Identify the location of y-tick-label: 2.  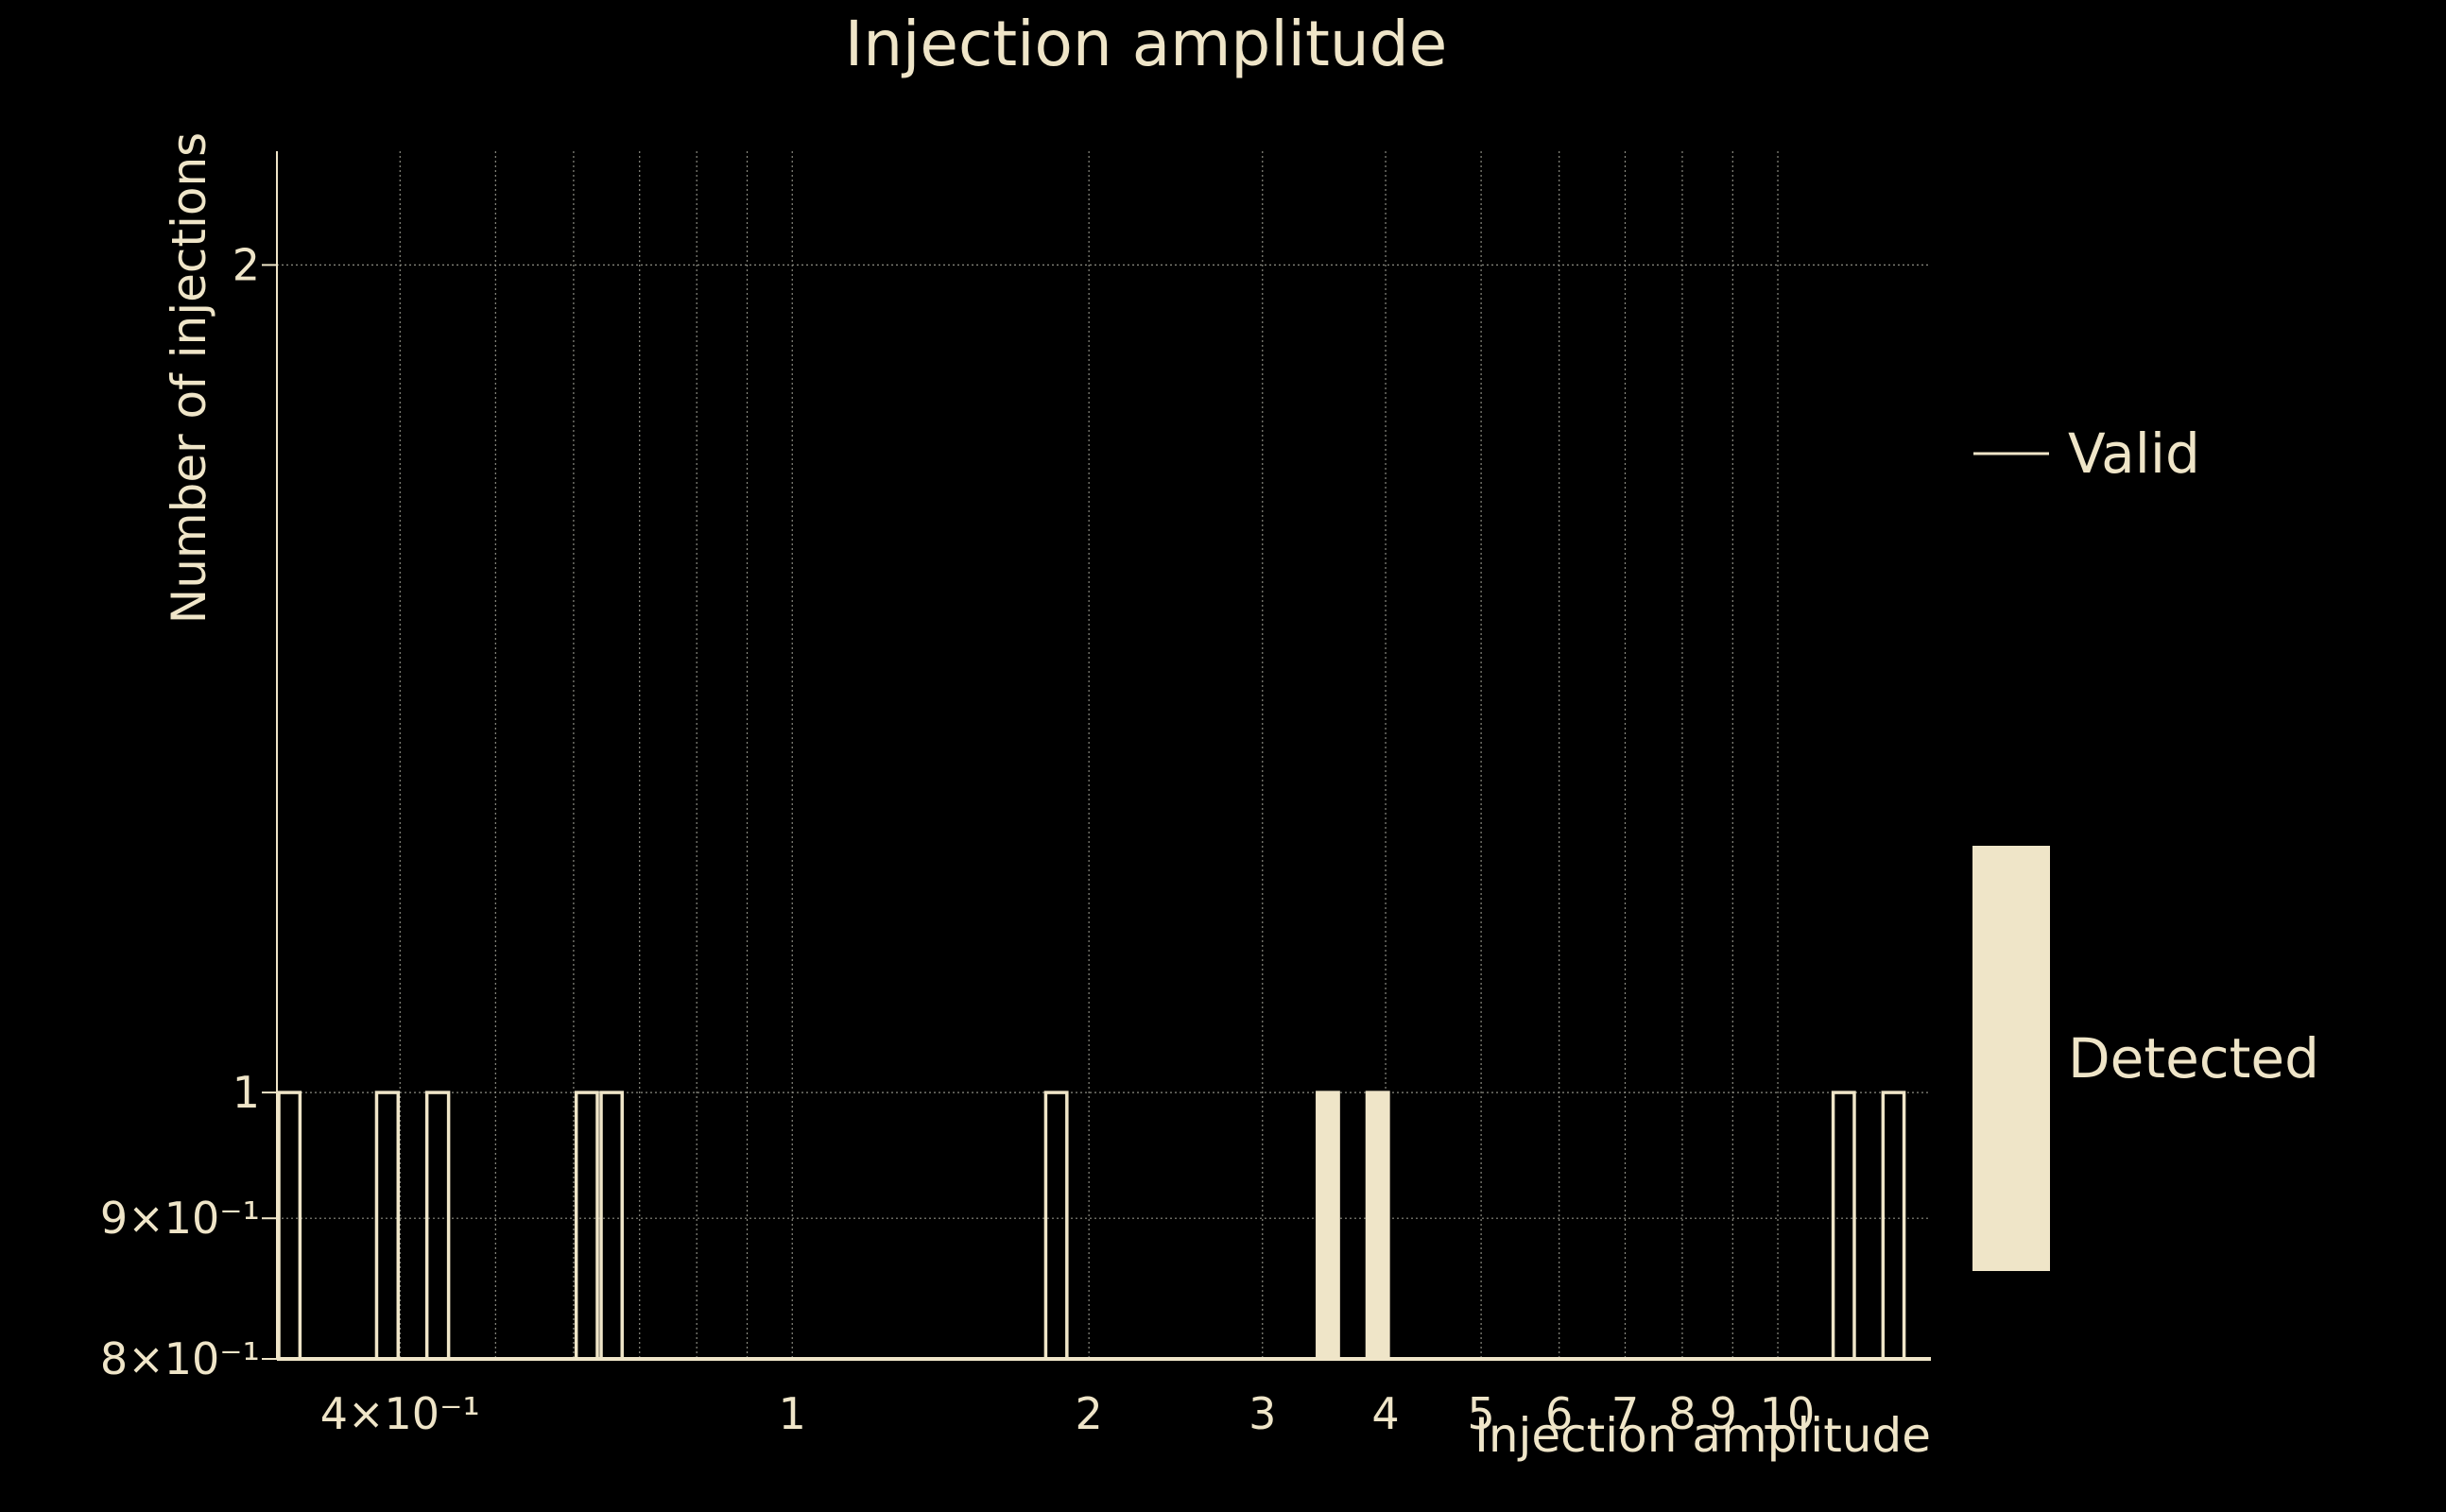
(247, 264).